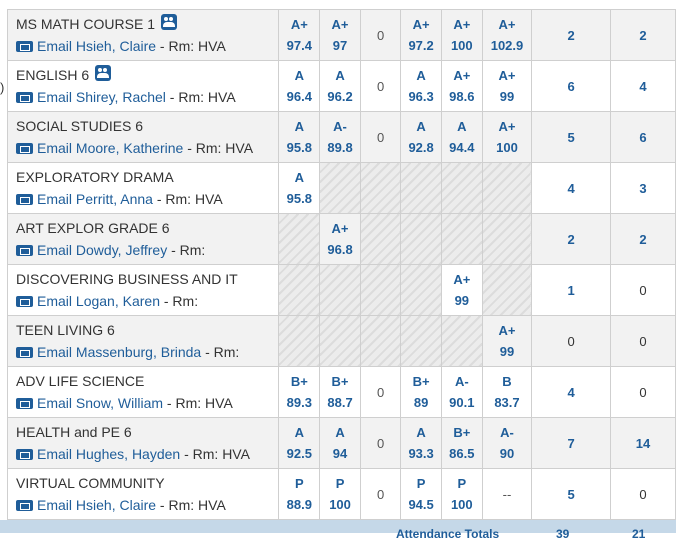 The height and width of the screenshot is (541, 676). Describe the element at coordinates (119, 352) in the screenshot. I see `email-teacher-link: Email Massenburg, Brinda` at that location.